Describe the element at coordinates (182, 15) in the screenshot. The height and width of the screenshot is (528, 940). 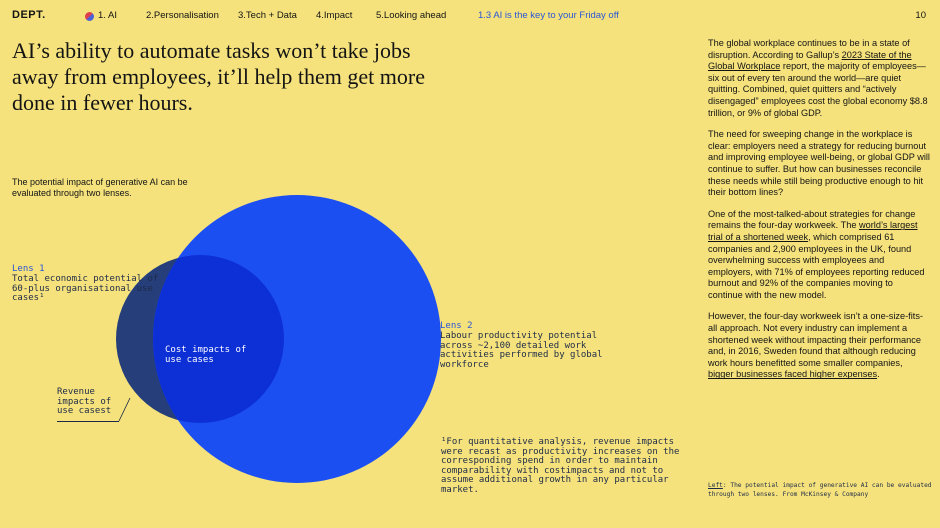
I see `nav-item-personalisation: 2.Personalisation` at that location.